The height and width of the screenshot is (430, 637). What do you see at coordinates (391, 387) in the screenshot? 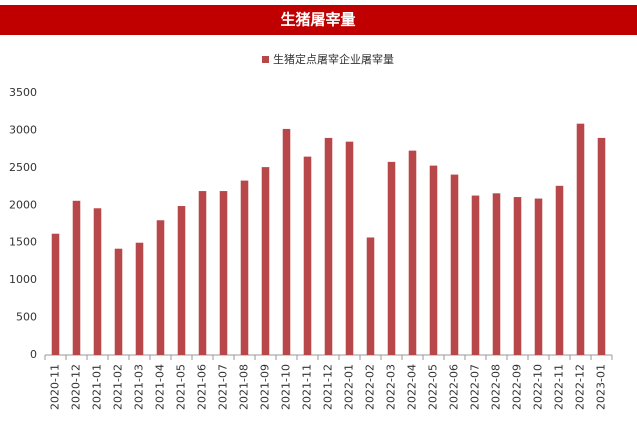
I see `x-tick-label: 2022-03` at bounding box center [391, 387].